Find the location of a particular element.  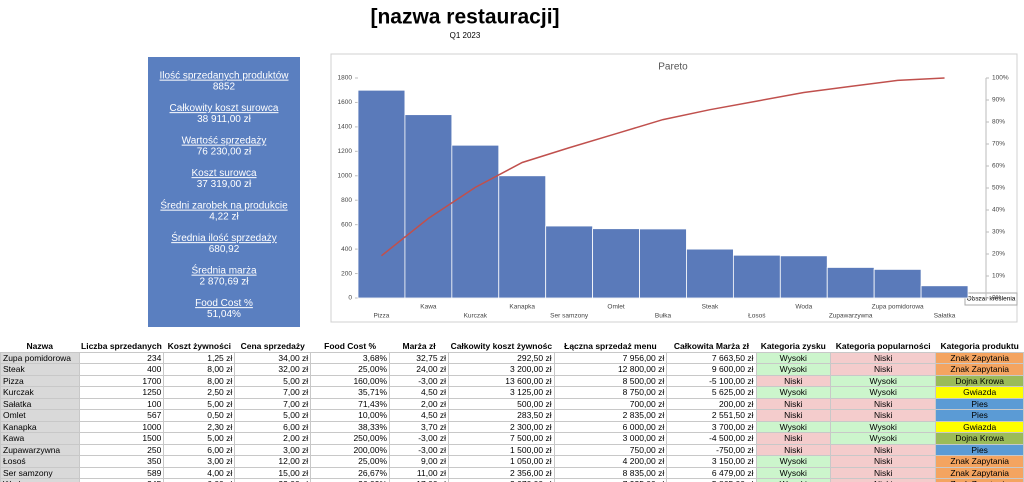

table-cell: 1 050,00 zł is located at coordinates (501, 461).